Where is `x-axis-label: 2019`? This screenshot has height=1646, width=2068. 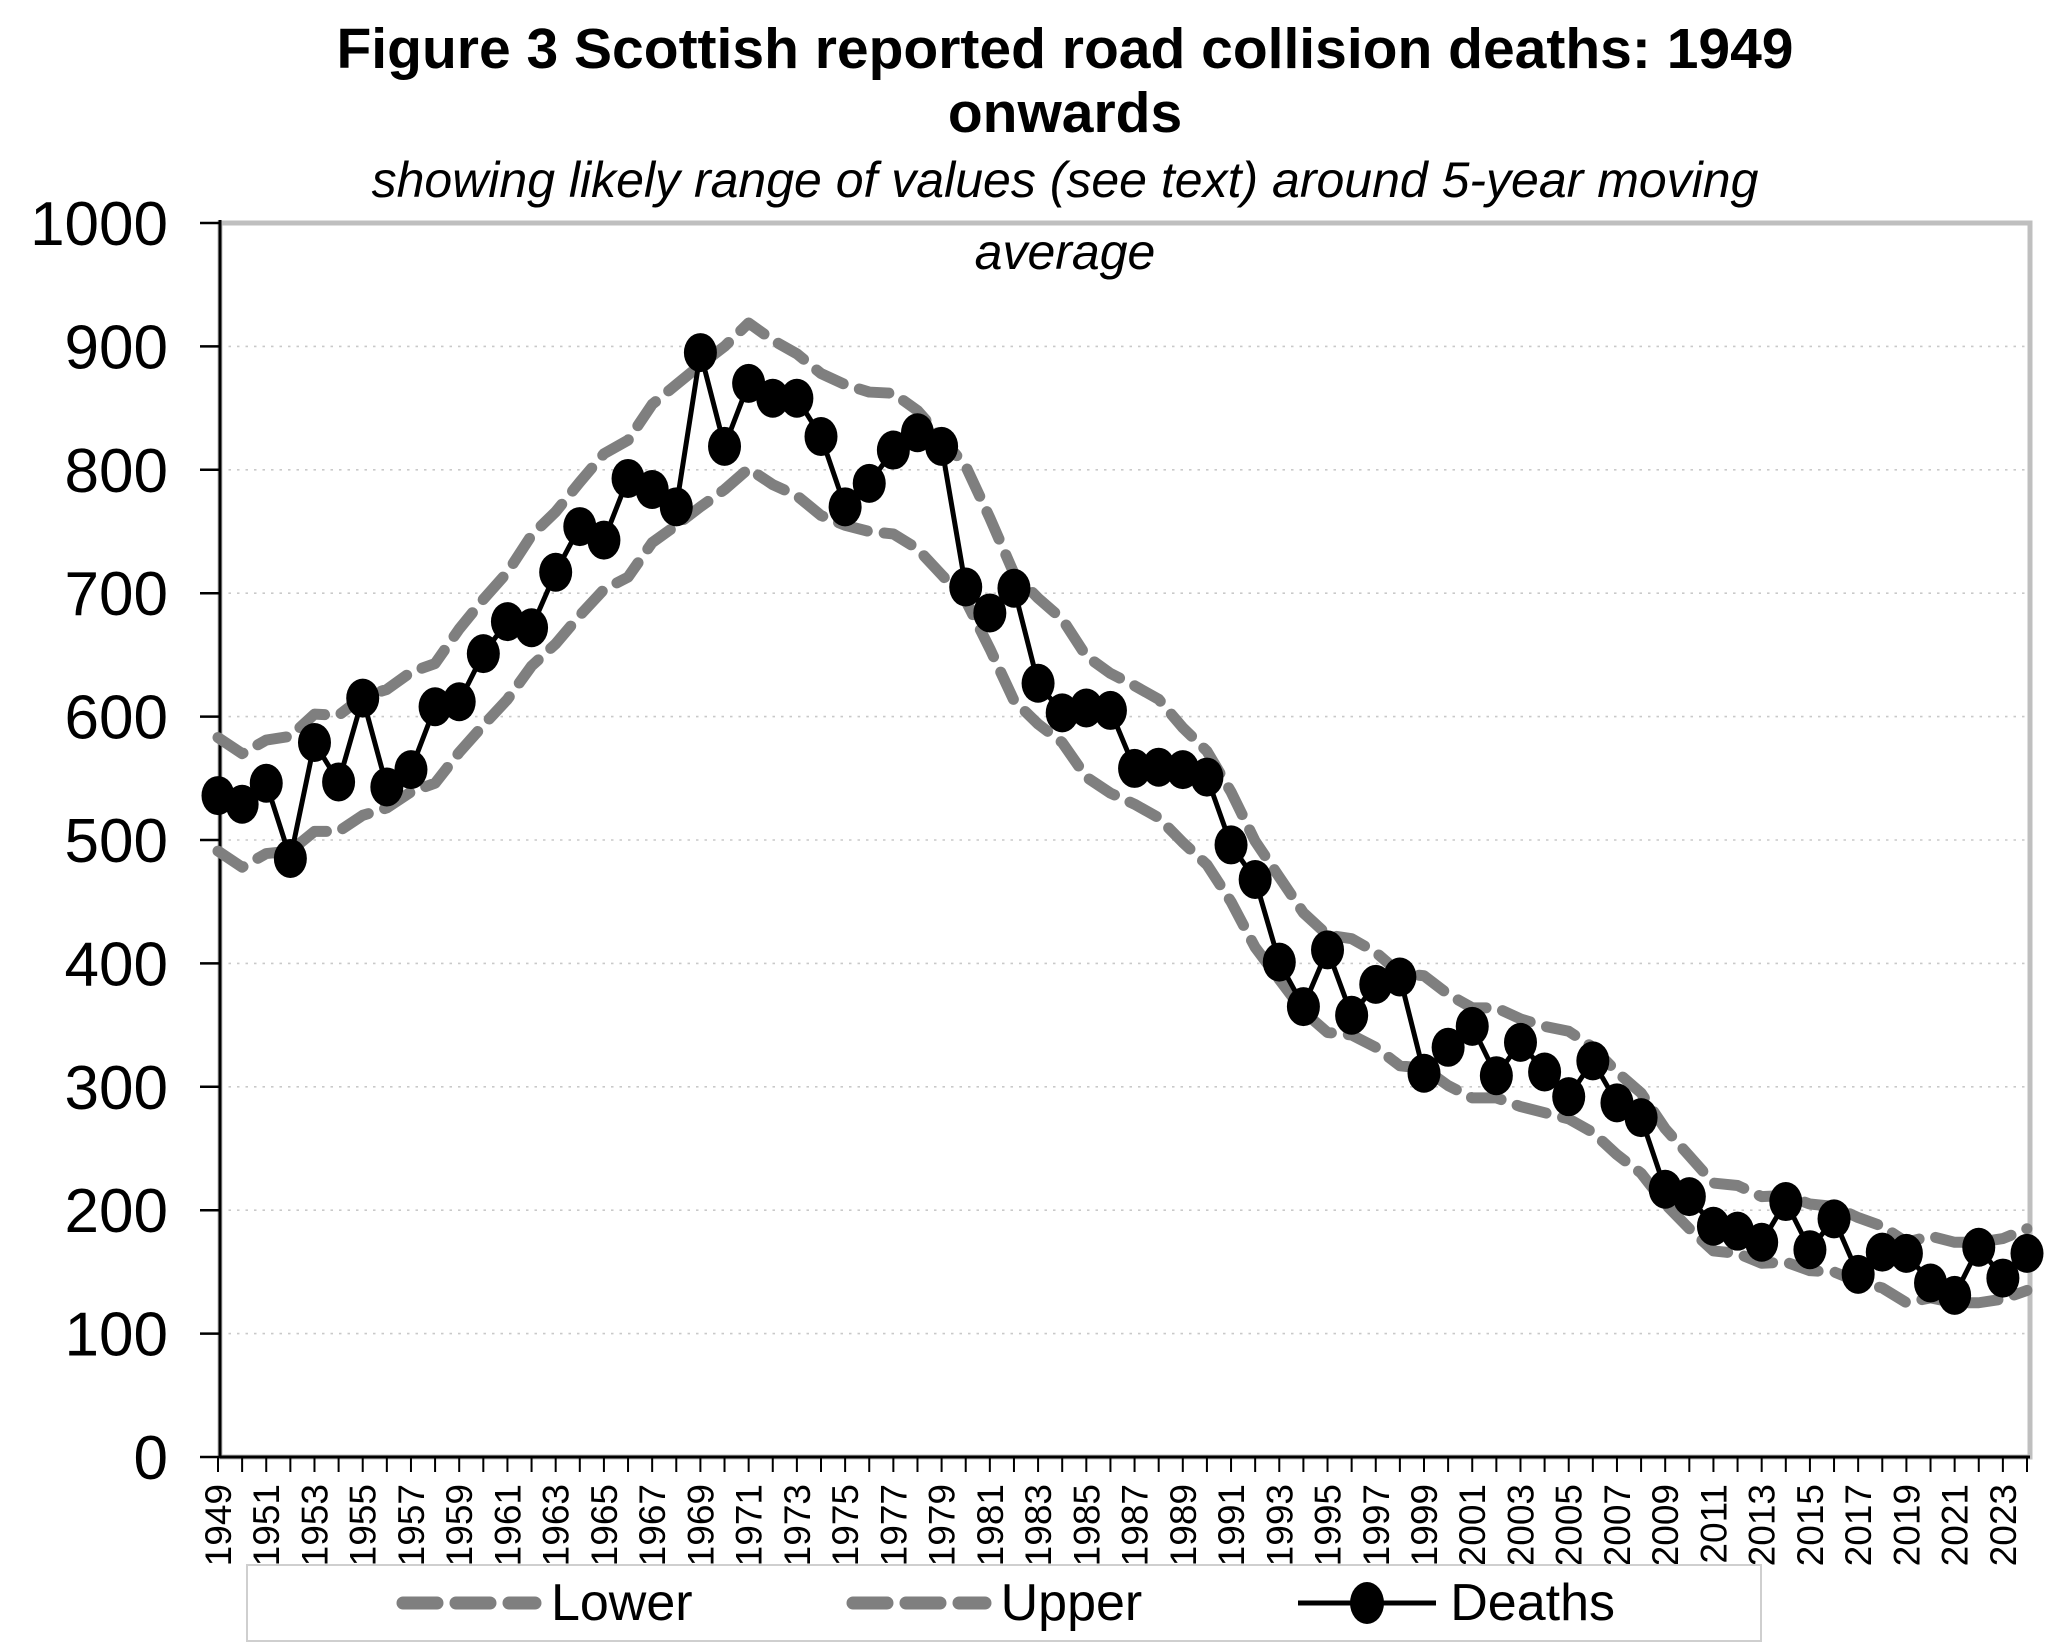 x-axis-label: 2019 is located at coordinates (1906, 1525).